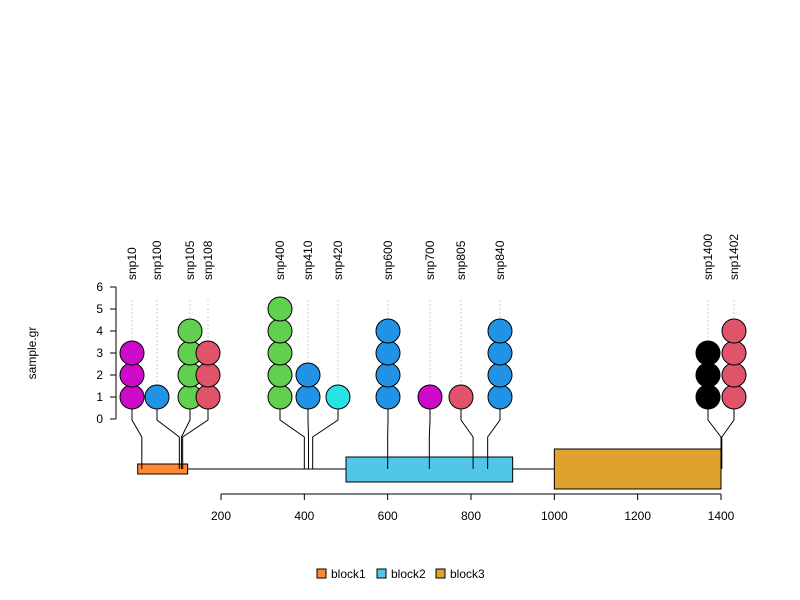  I want to click on guide-lines, so click(433, 341).